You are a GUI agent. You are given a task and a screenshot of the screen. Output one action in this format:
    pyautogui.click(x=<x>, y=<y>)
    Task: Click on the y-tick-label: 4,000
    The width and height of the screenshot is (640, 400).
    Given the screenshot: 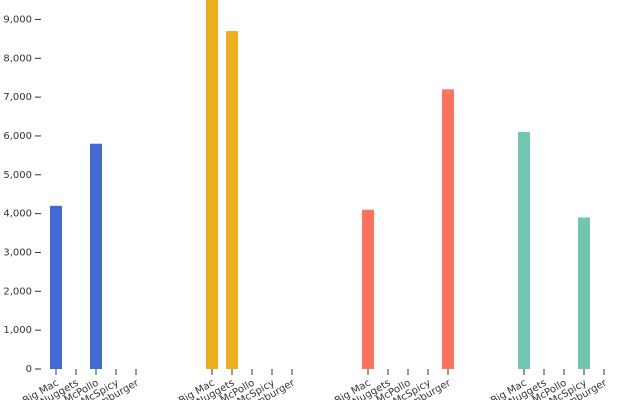 What is the action you would take?
    pyautogui.click(x=17, y=214)
    